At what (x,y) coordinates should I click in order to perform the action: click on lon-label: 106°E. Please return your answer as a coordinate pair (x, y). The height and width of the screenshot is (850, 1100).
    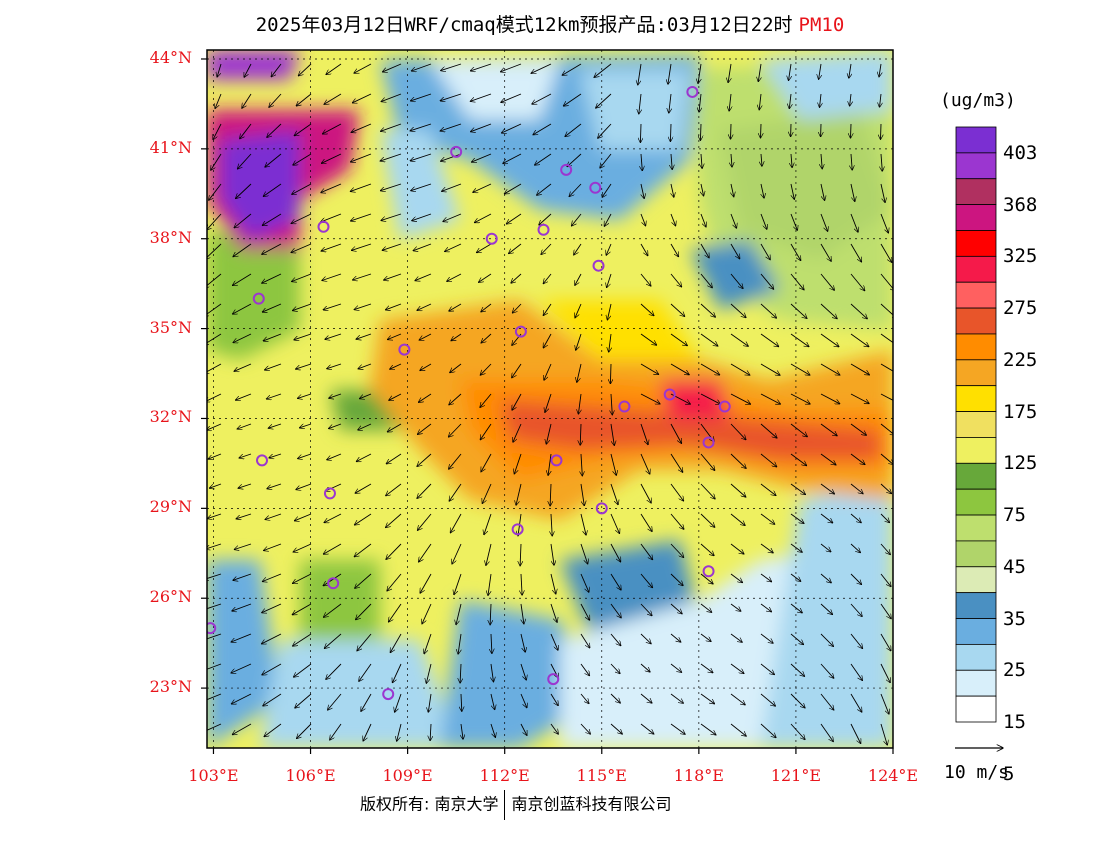
    Looking at the image, I should click on (310, 775).